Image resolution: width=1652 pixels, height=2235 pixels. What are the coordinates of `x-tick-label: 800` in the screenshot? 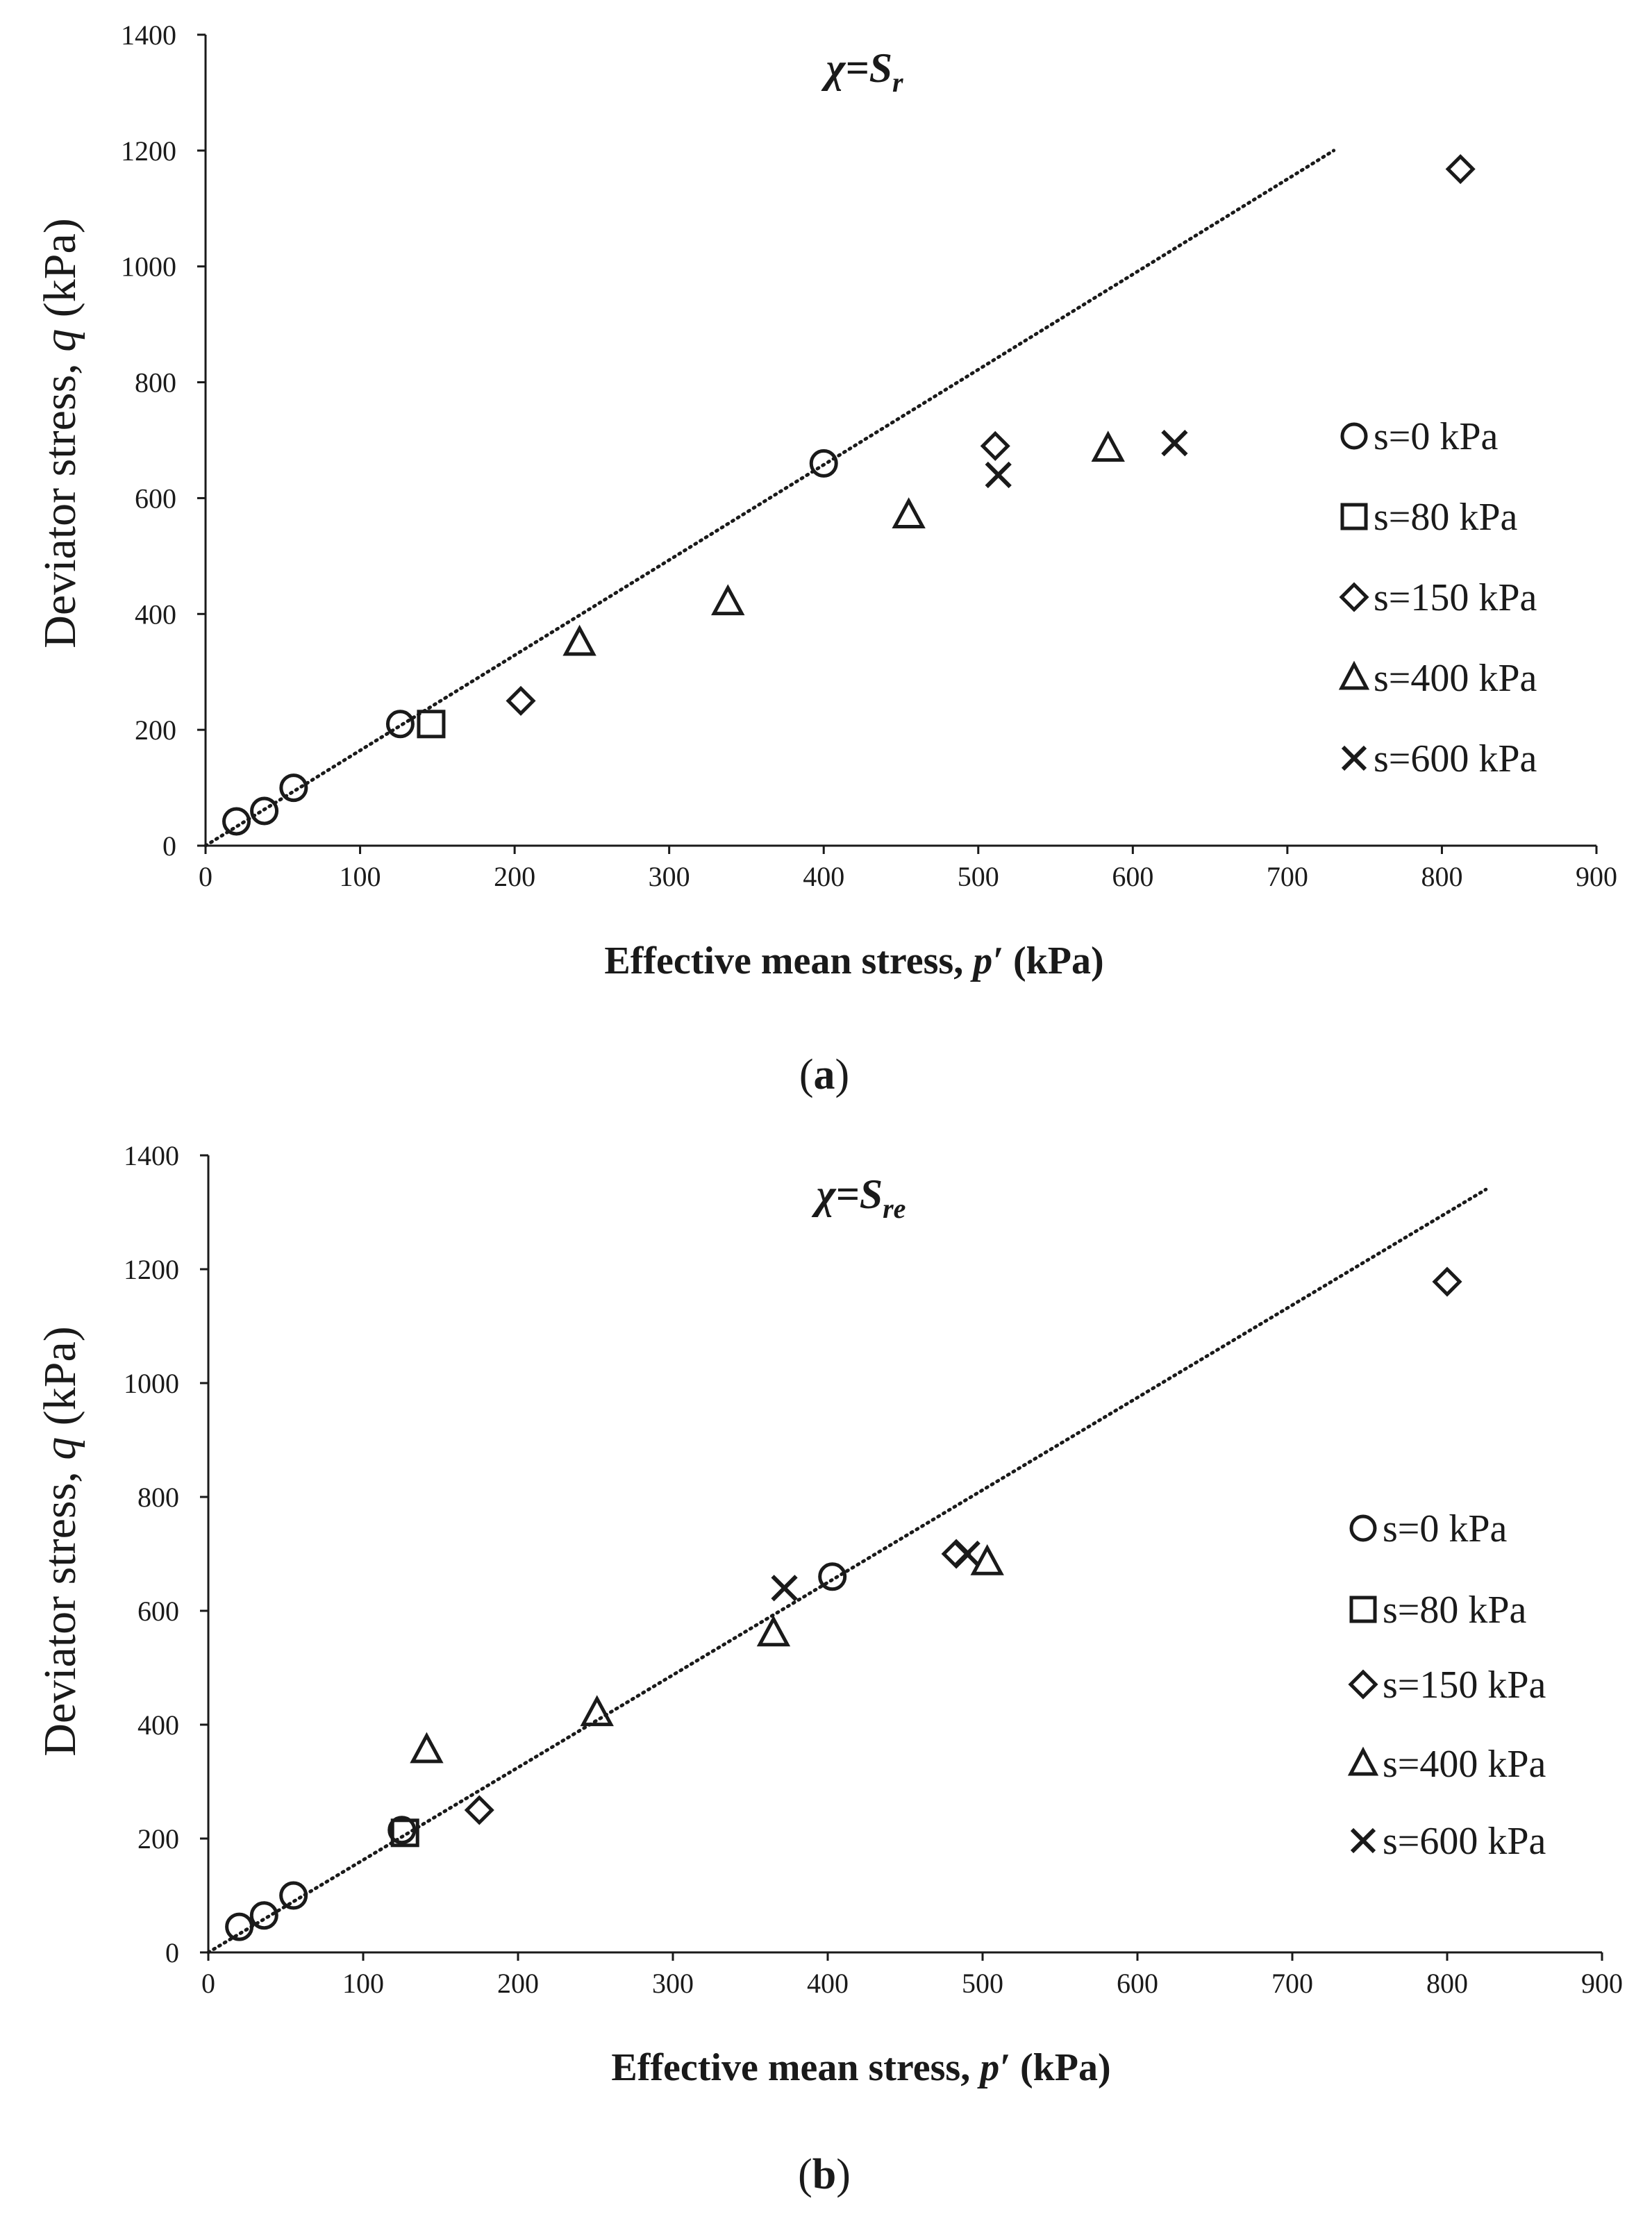 It's located at (1441, 876).